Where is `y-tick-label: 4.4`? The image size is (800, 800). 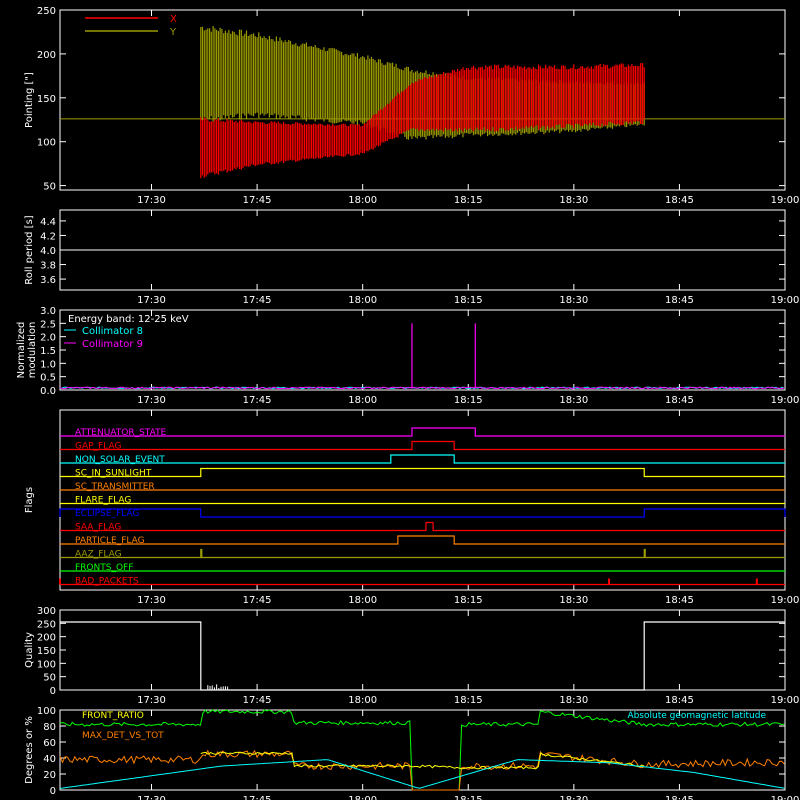
y-tick-label: 4.4 is located at coordinates (48, 222).